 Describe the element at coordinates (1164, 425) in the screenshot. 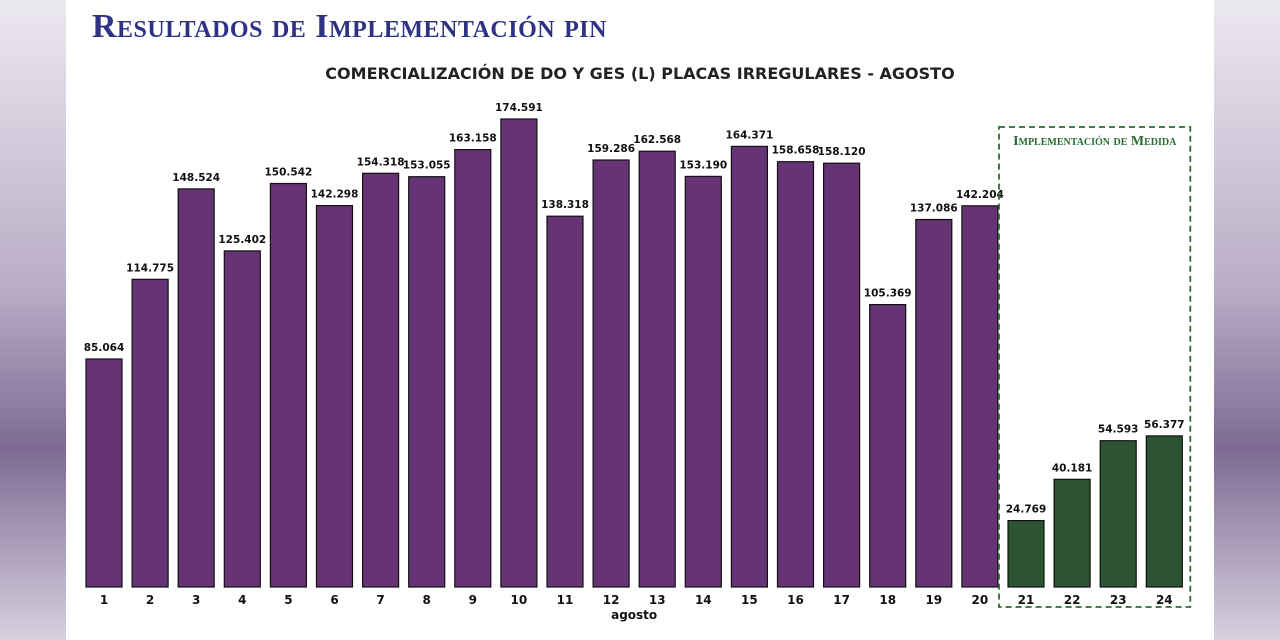

I see `value-label-24: 56.377` at that location.